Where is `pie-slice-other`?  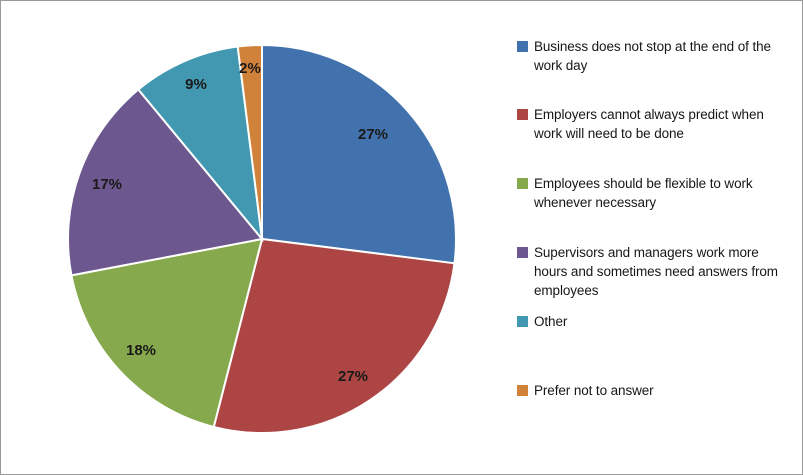 pie-slice-other is located at coordinates (200, 144).